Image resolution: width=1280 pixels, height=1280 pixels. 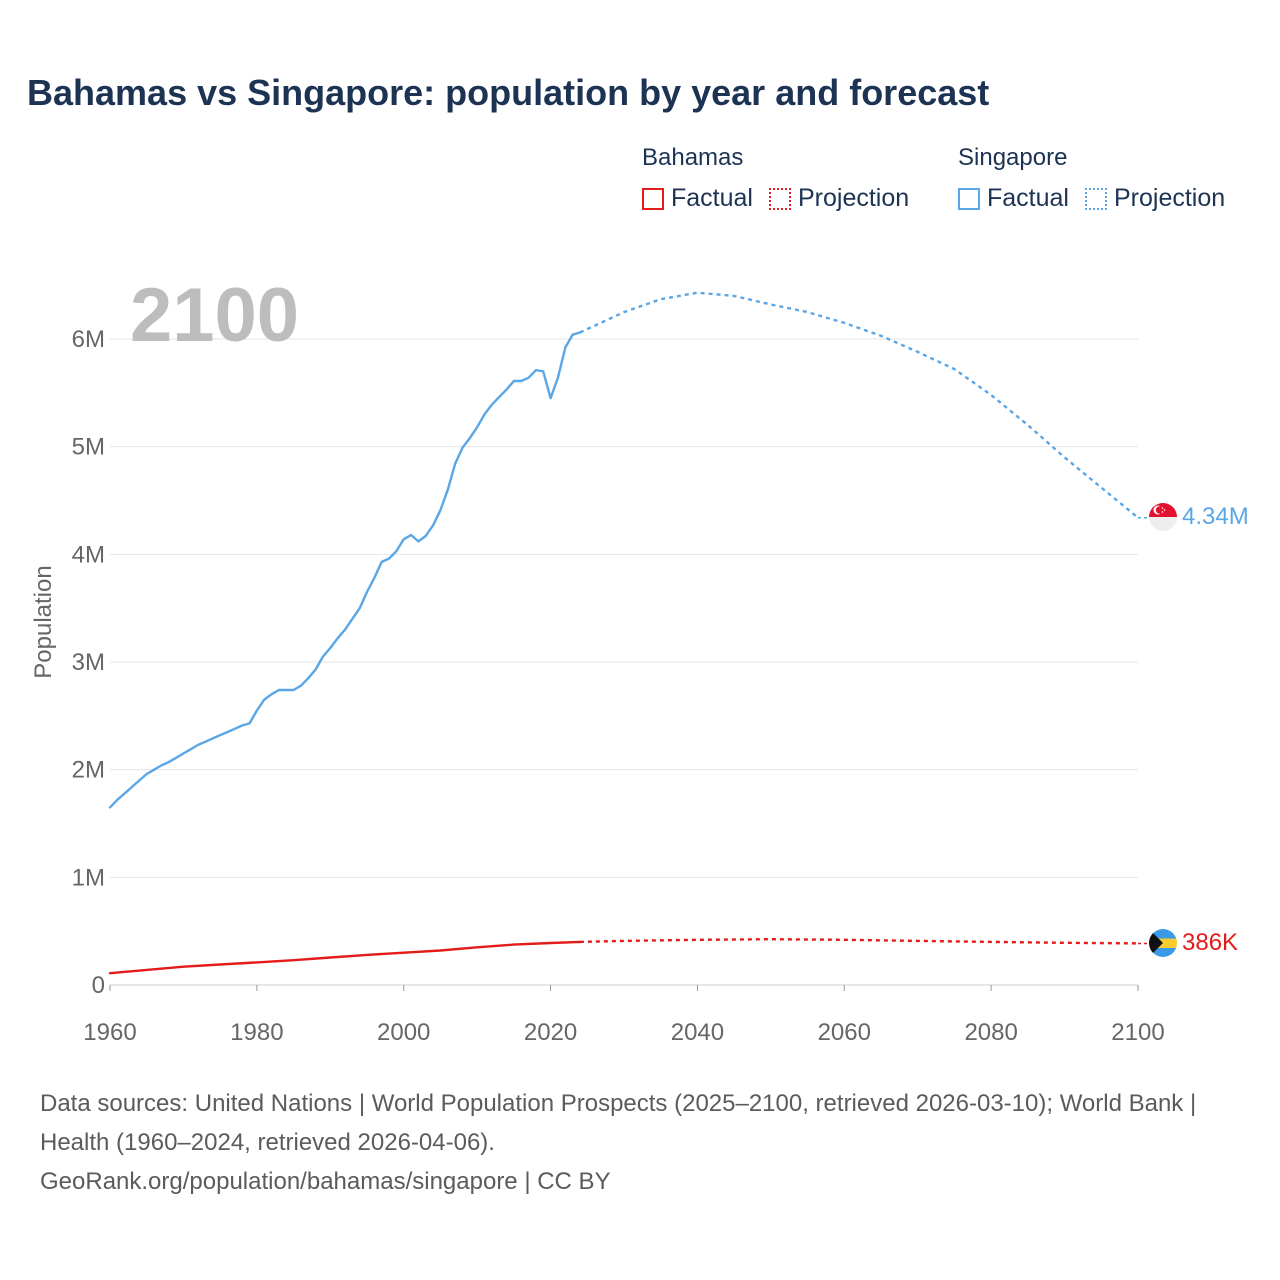 What do you see at coordinates (214, 315) in the screenshot?
I see `year-watermark: 2100` at bounding box center [214, 315].